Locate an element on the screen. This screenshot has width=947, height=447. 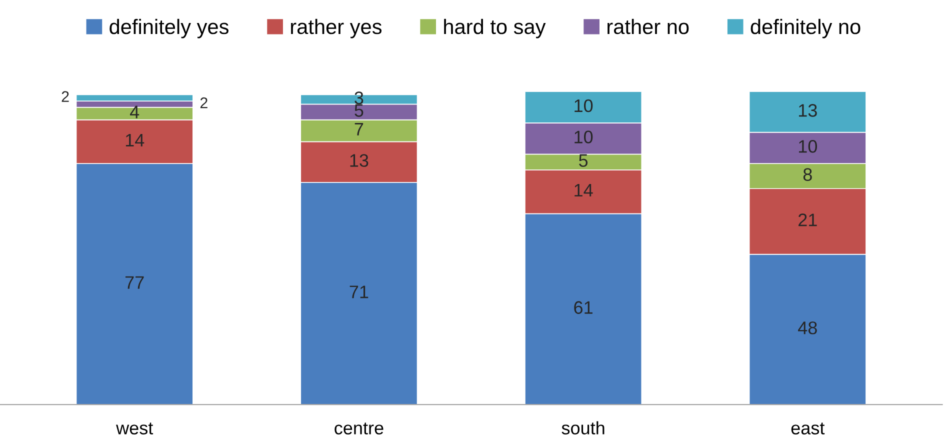
data-label: 7 is located at coordinates (359, 129).